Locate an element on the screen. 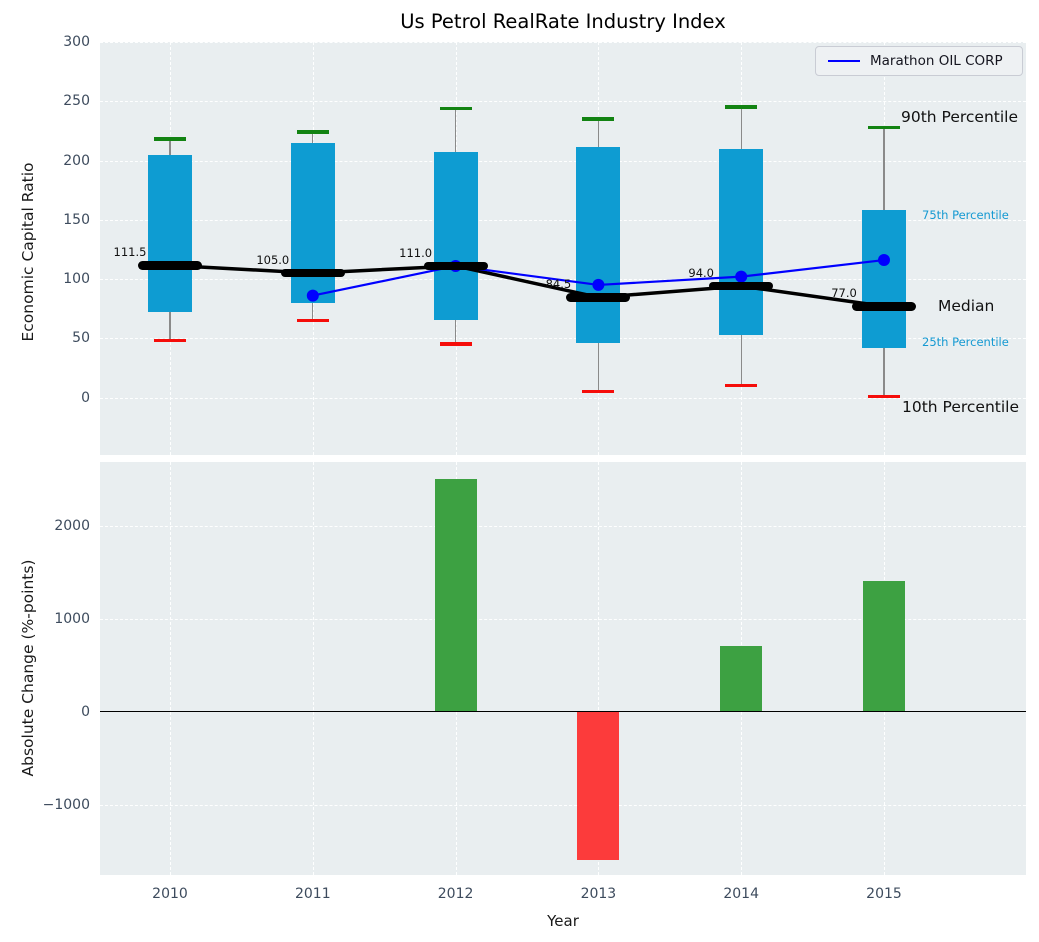  change-bar-2014 is located at coordinates (741, 679).